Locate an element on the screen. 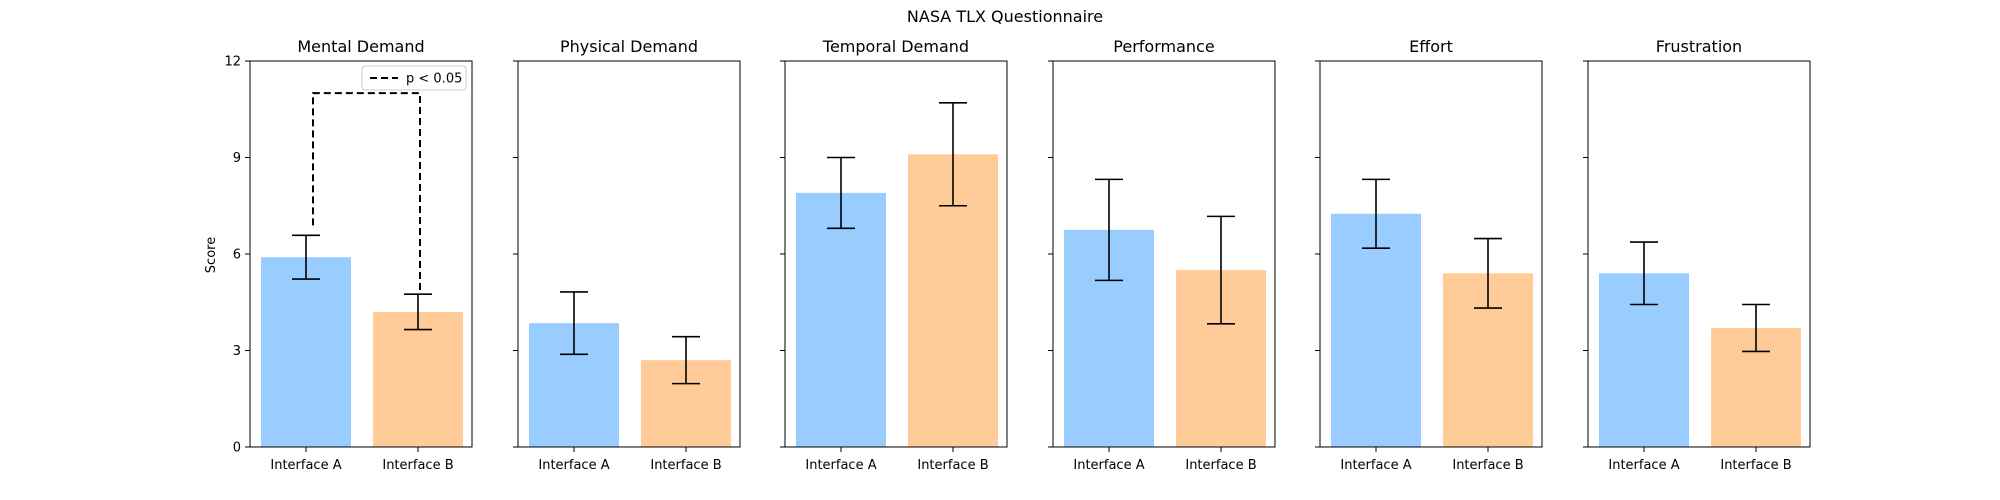 This screenshot has width=2000, height=500. legend: p < 0.05 is located at coordinates (414, 78).